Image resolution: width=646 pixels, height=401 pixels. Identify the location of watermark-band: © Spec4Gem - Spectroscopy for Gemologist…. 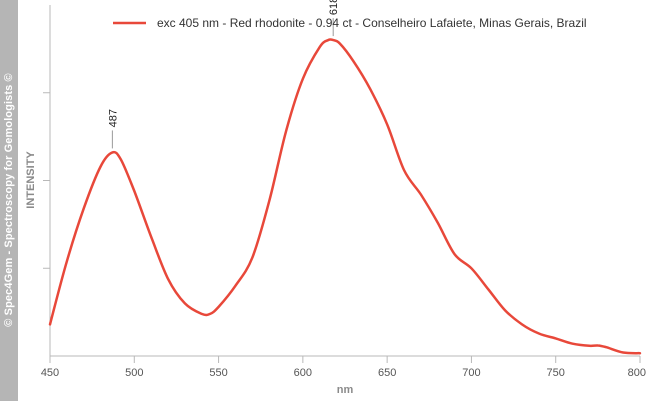
(9, 200).